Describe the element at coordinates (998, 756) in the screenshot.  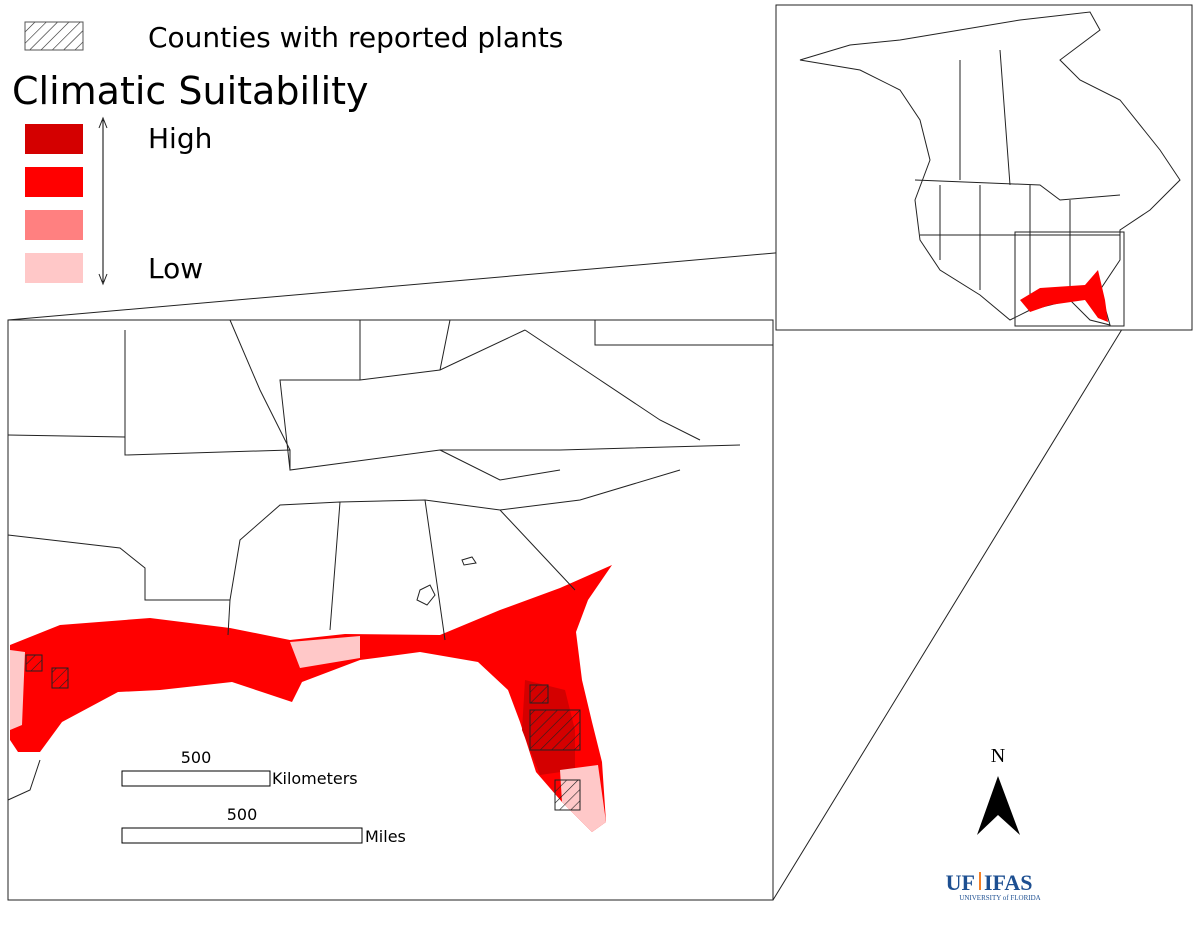
I see `north-label: N` at that location.